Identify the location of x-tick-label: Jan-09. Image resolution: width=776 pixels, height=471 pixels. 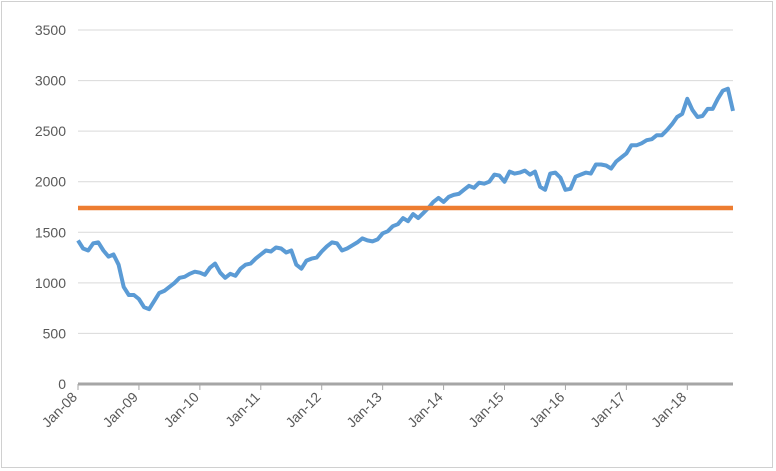
(120, 410).